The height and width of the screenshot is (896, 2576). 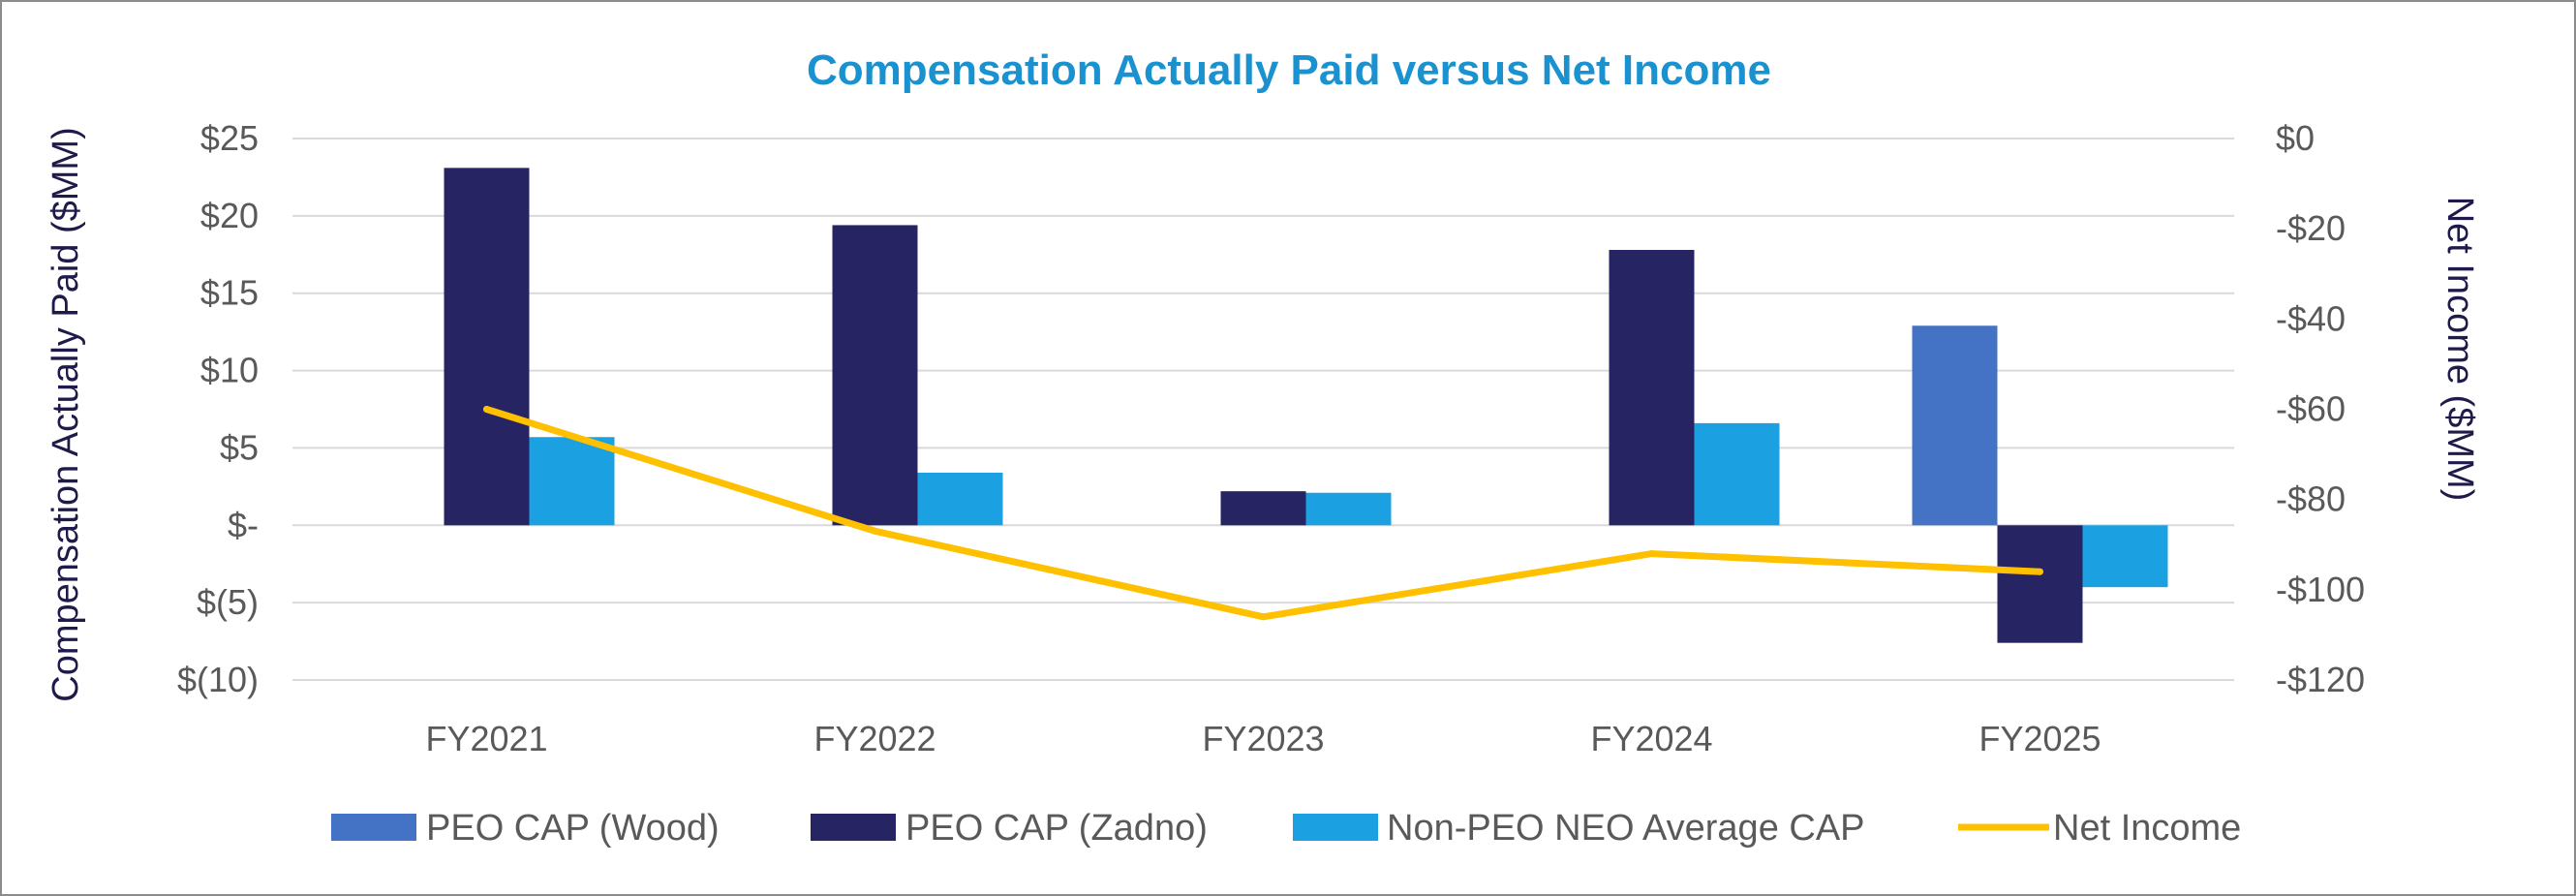 I want to click on left-tick-label: $-, so click(x=243, y=524).